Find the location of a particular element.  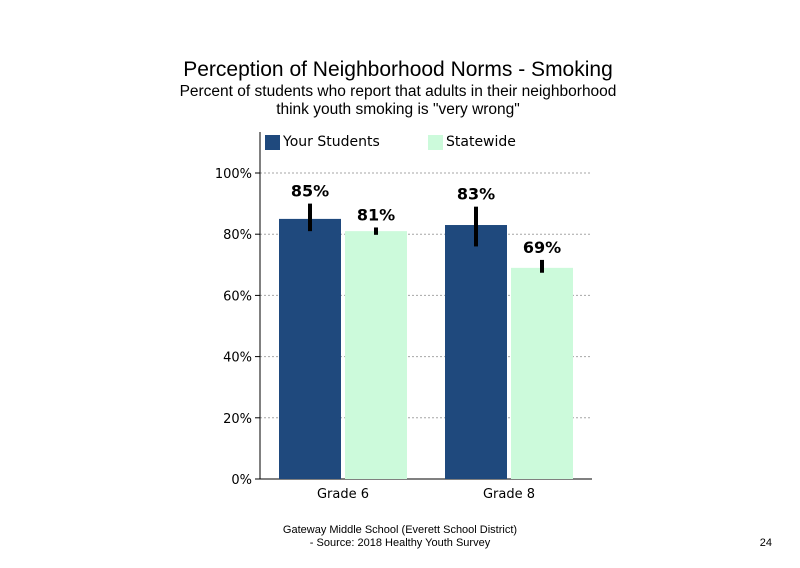

legend-swatch-statewide is located at coordinates (435, 142).